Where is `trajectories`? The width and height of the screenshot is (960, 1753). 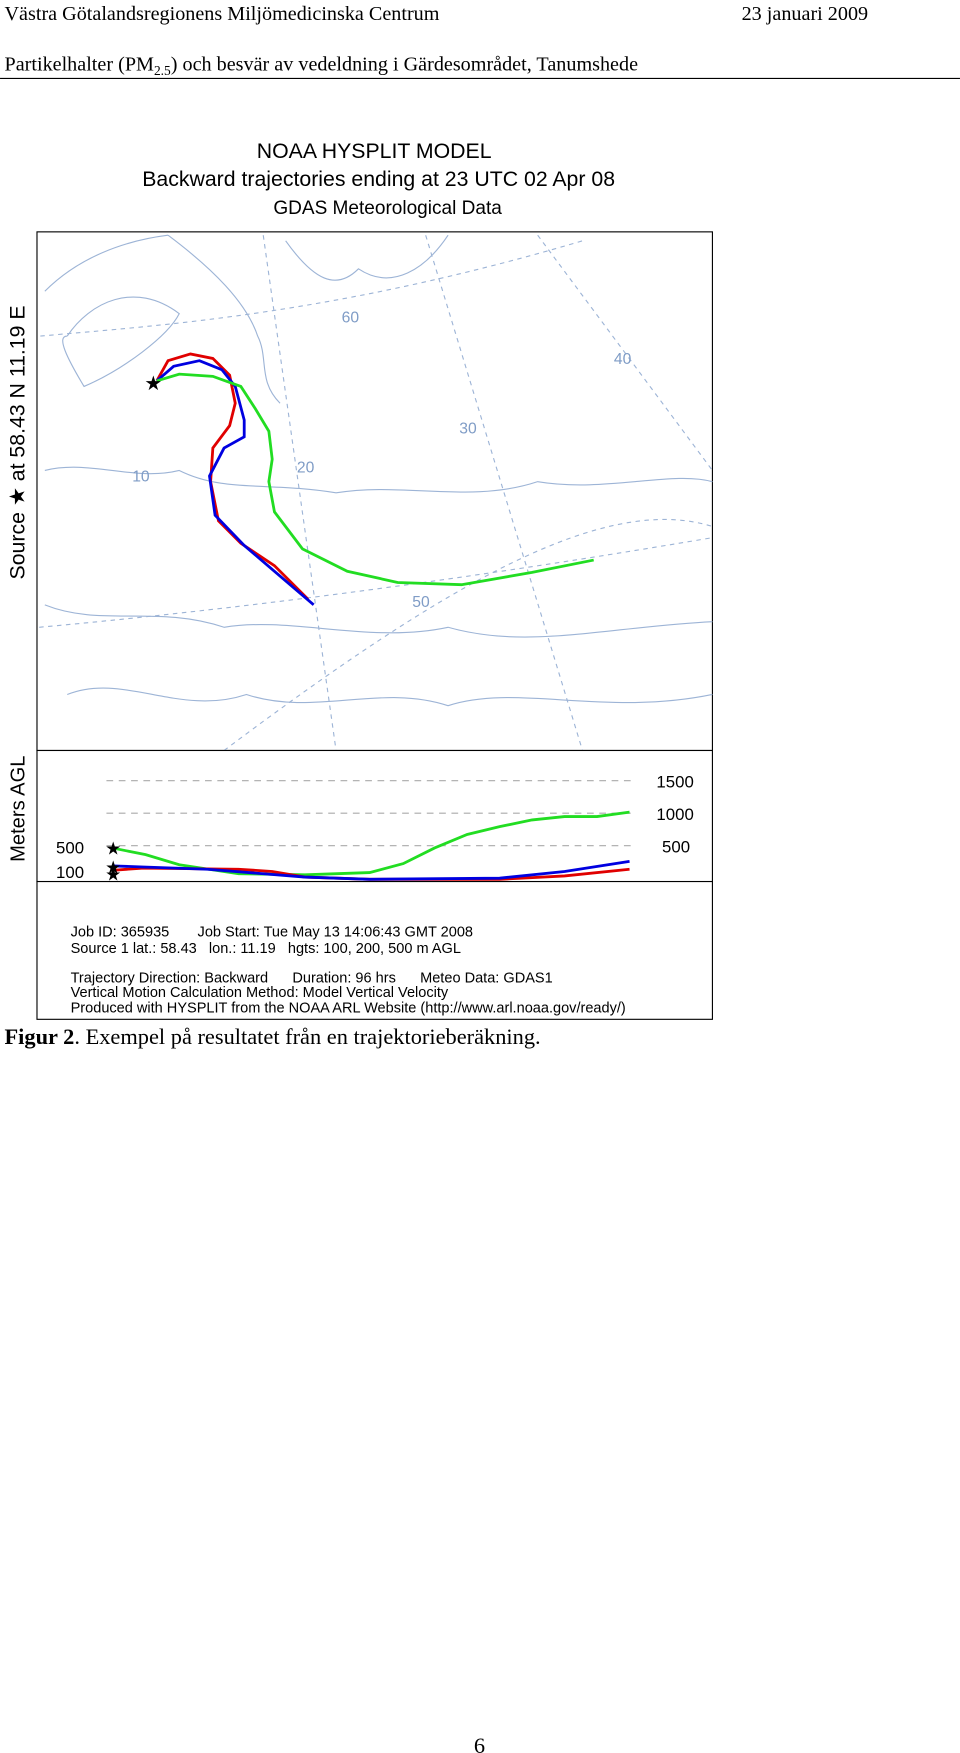 trajectories is located at coordinates (374, 479).